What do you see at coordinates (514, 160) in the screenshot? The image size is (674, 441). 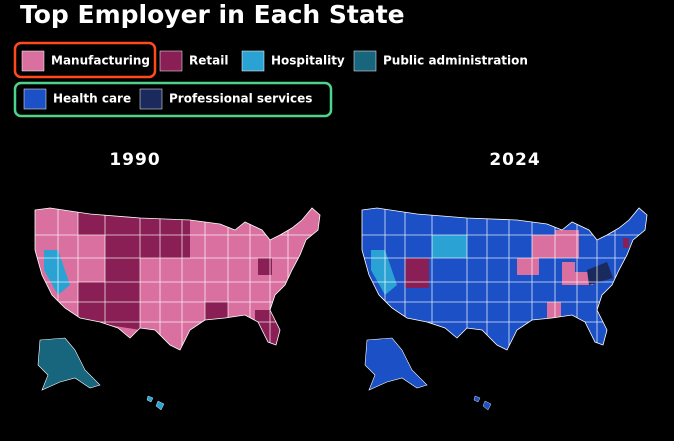 I see `map-label: 2024` at bounding box center [514, 160].